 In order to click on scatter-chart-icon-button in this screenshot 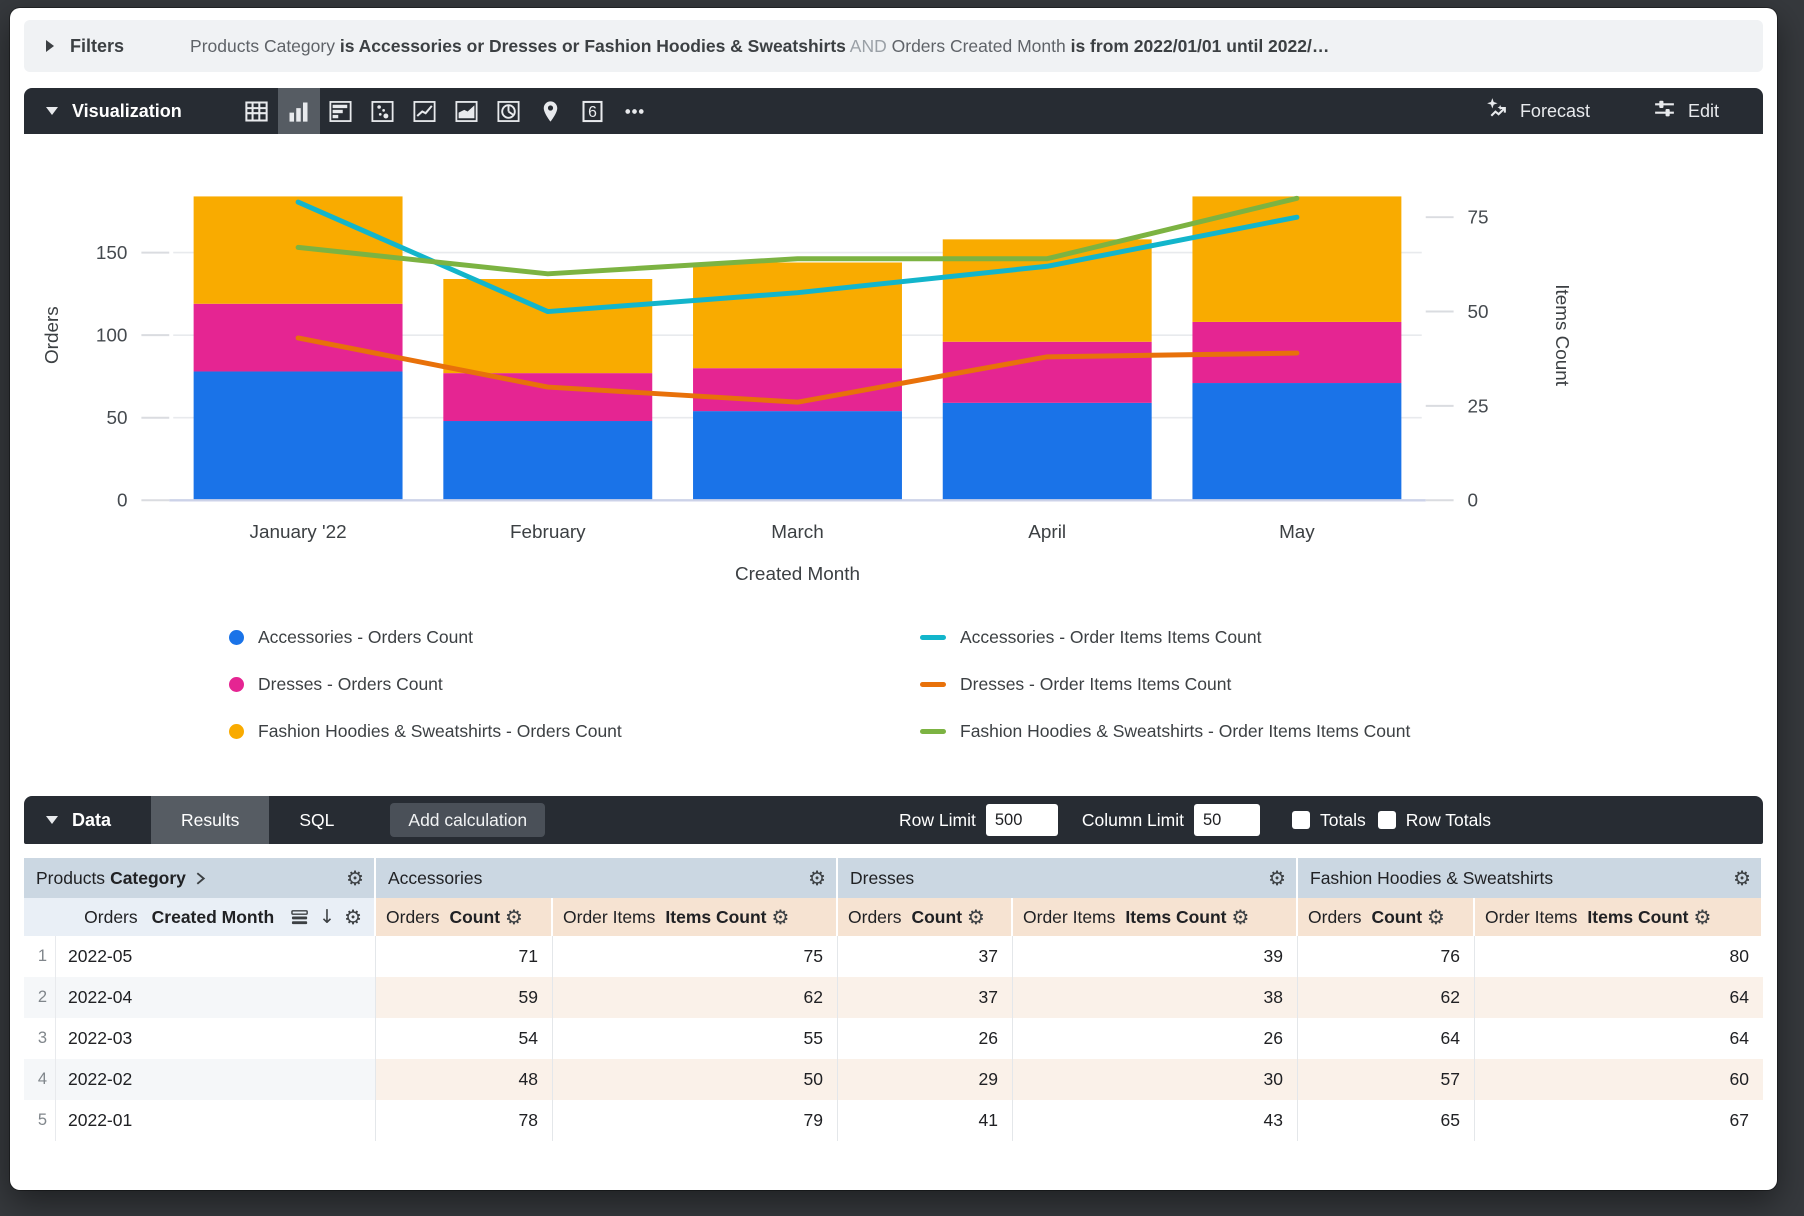, I will do `click(383, 111)`.